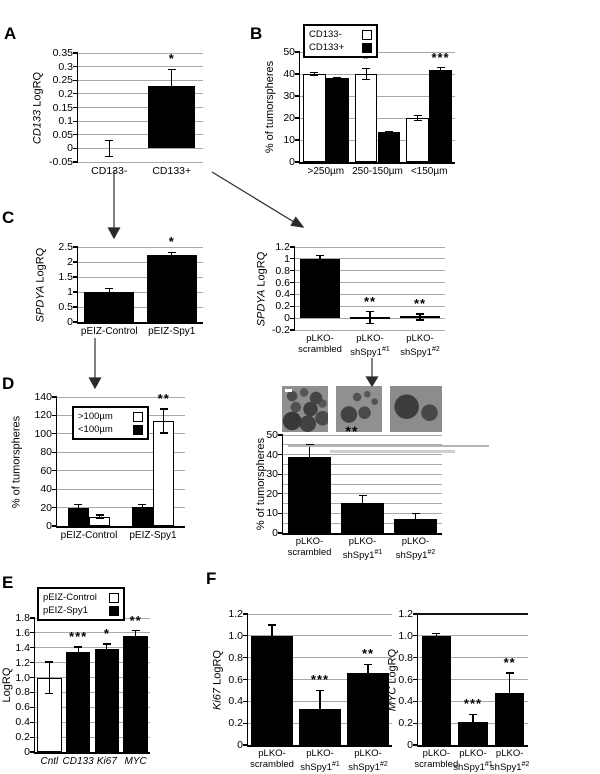  What do you see at coordinates (109, 331) in the screenshot?
I see `x-category-label: pEIZ-Control` at bounding box center [109, 331].